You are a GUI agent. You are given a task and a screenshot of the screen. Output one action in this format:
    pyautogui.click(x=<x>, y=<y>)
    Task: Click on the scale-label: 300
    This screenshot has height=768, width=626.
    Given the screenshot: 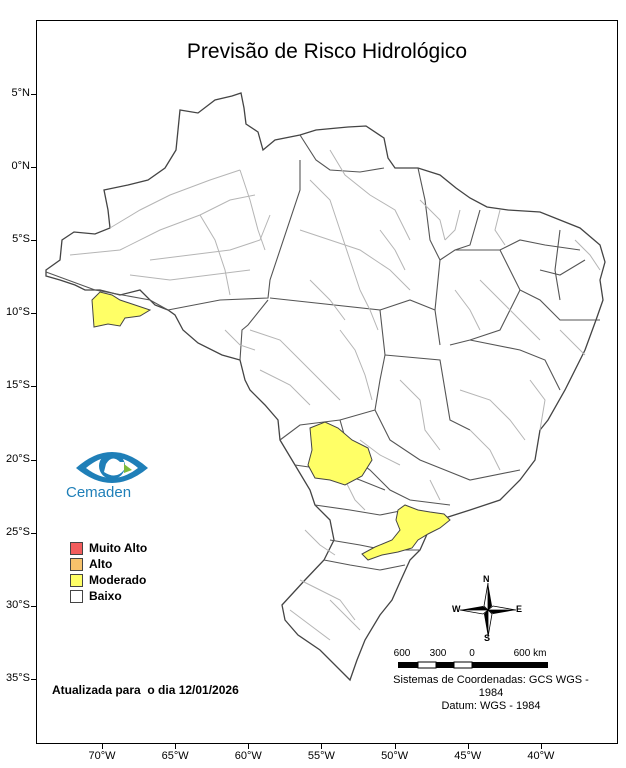 What is the action you would take?
    pyautogui.click(x=438, y=653)
    